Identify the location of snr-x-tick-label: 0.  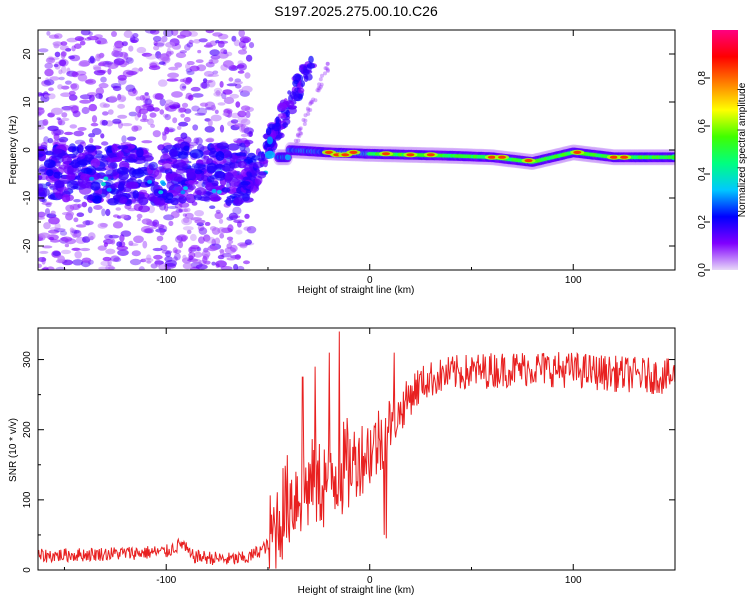
(370, 580).